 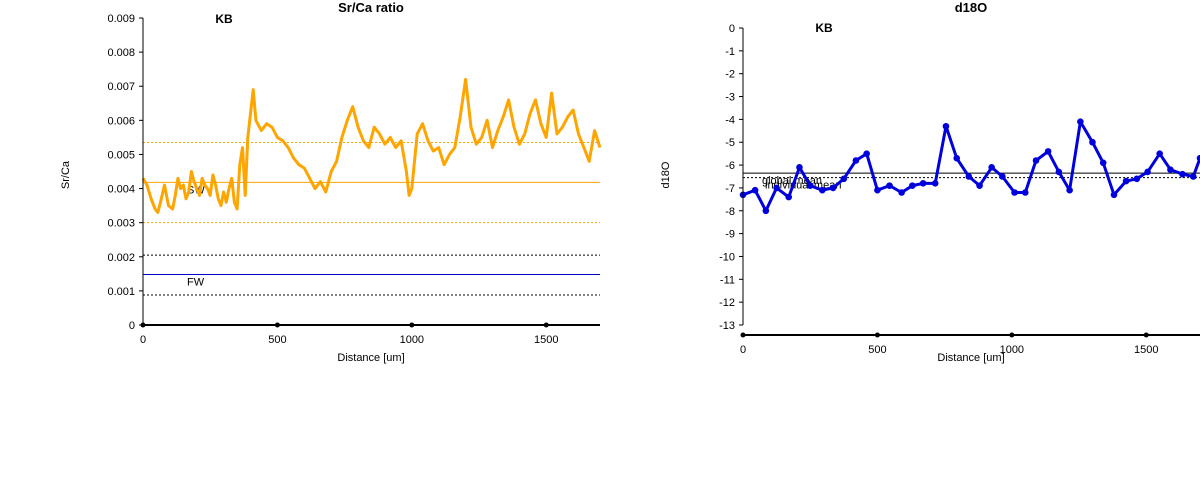 What do you see at coordinates (121, 258) in the screenshot?
I see `y-tick-label: 0.002` at bounding box center [121, 258].